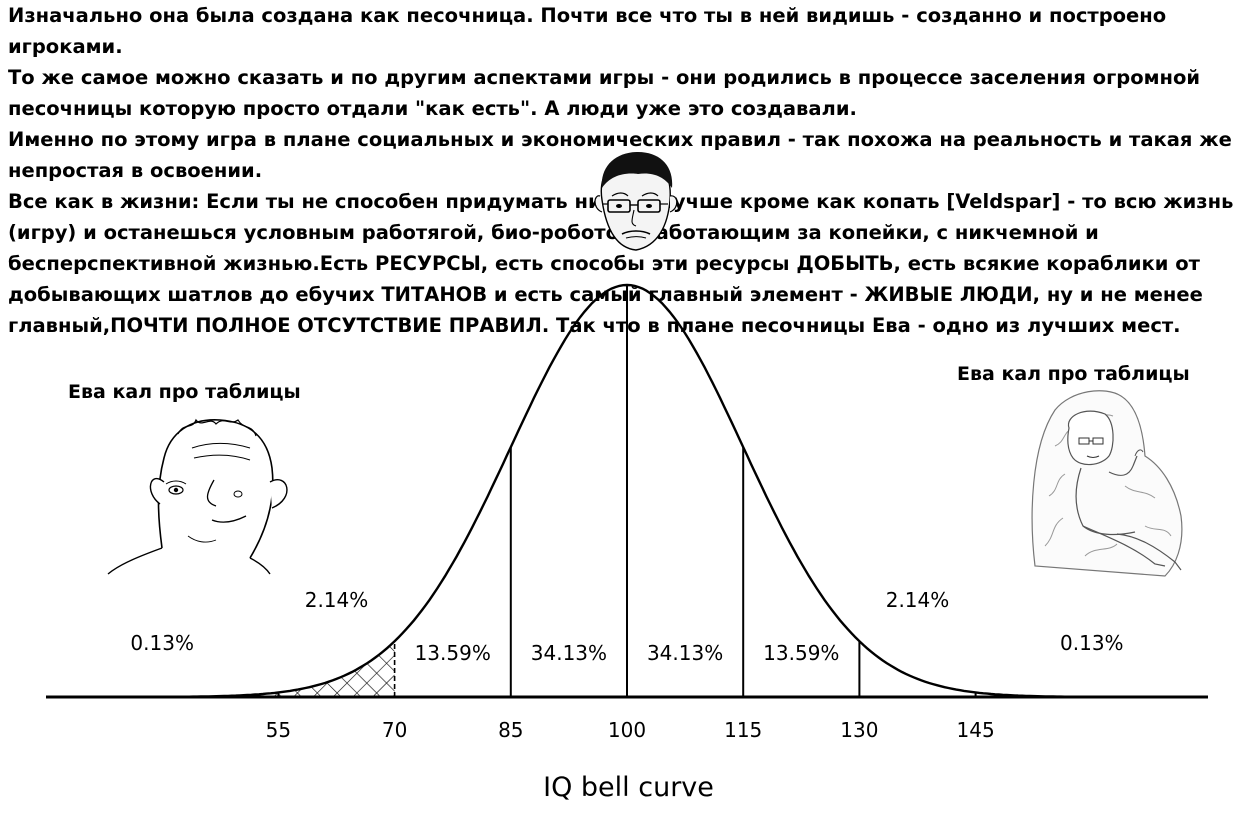 Image resolution: width=1257 pixels, height=813 pixels. What do you see at coordinates (918, 600) in the screenshot?
I see `region-label-7: 2.14%` at bounding box center [918, 600].